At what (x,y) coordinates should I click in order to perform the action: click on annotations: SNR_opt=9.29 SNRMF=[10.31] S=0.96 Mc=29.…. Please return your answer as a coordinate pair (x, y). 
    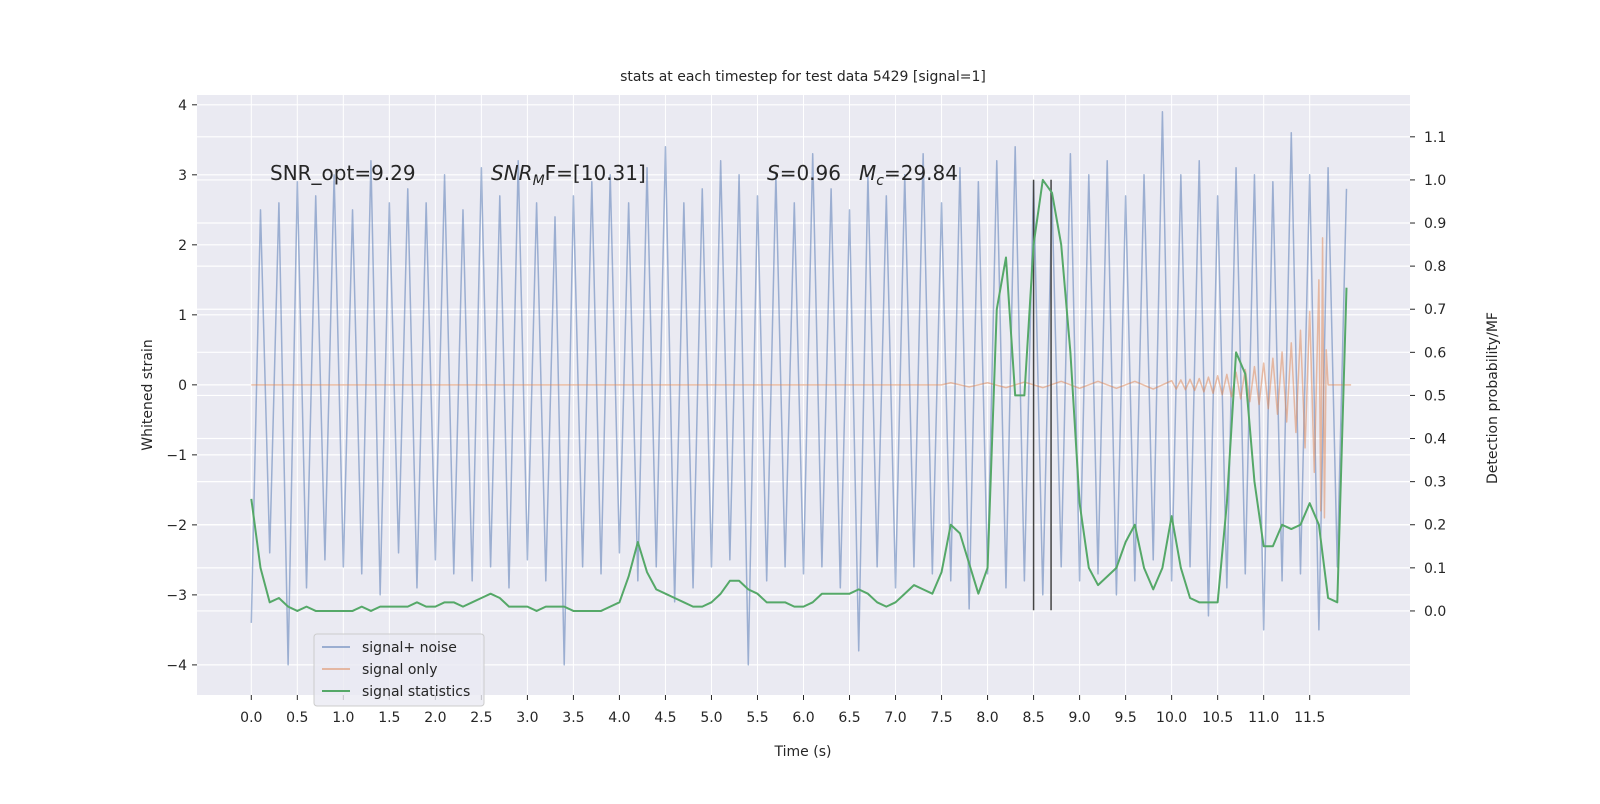
    Looking at the image, I should click on (614, 175).